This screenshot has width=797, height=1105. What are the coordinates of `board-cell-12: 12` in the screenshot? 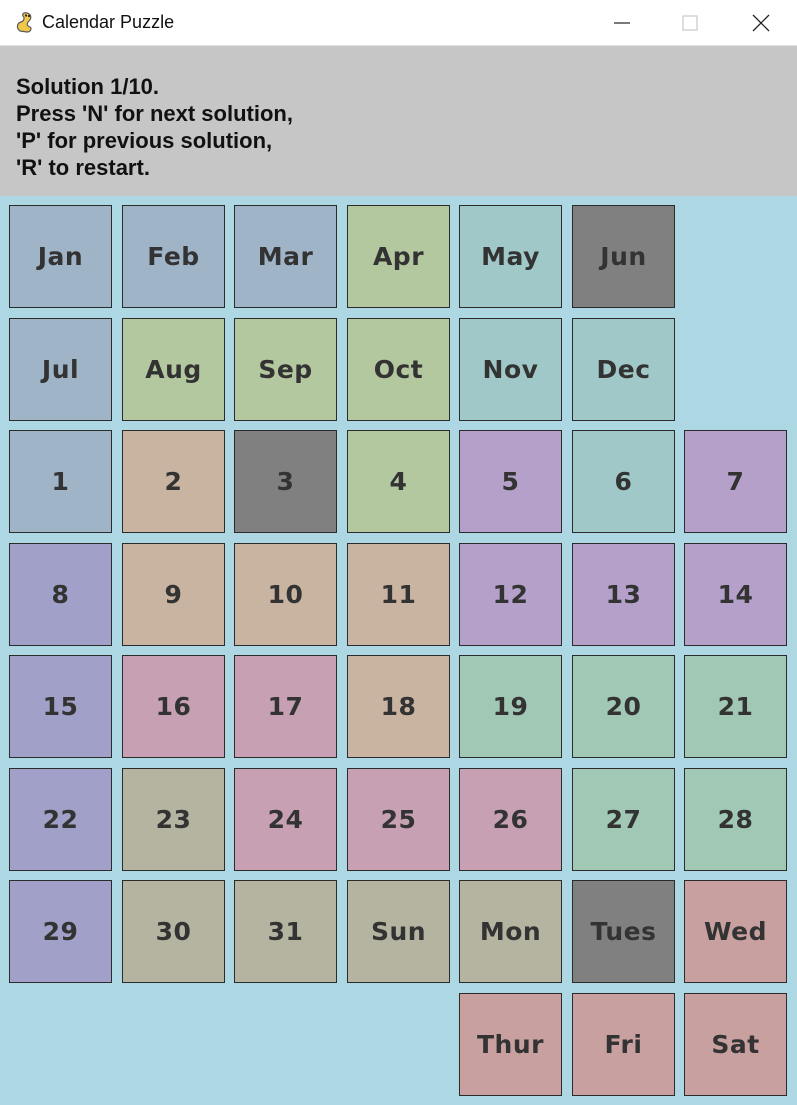 It's located at (510, 594).